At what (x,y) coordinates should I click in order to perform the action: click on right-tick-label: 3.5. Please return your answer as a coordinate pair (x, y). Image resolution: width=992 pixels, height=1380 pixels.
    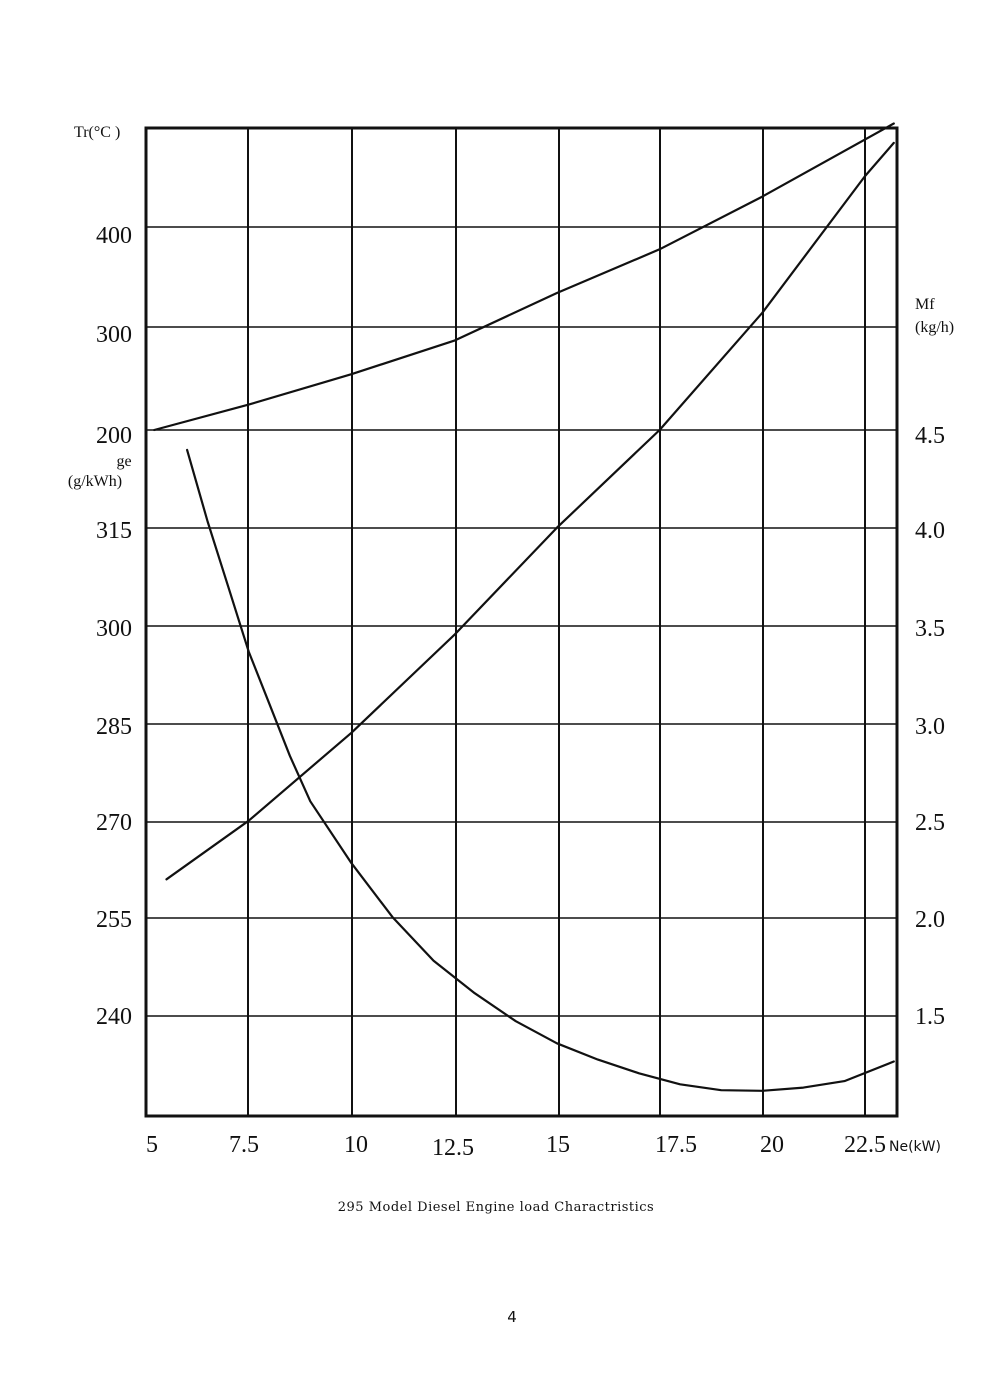
    Looking at the image, I should click on (930, 629).